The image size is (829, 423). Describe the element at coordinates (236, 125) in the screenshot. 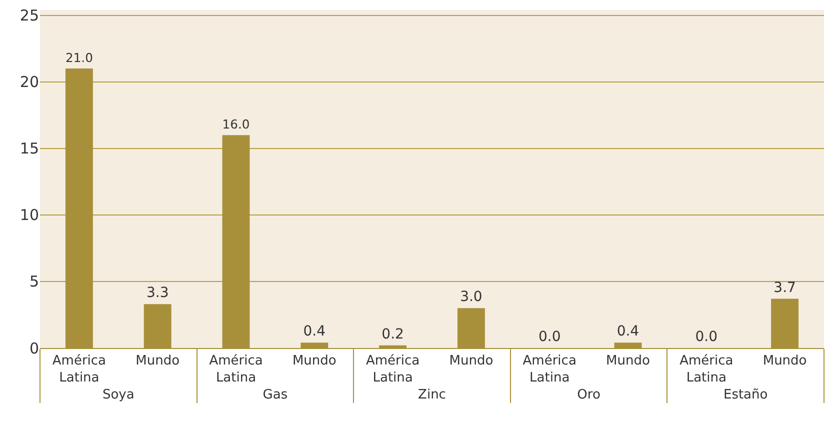

I see `data-label: 16.0` at that location.